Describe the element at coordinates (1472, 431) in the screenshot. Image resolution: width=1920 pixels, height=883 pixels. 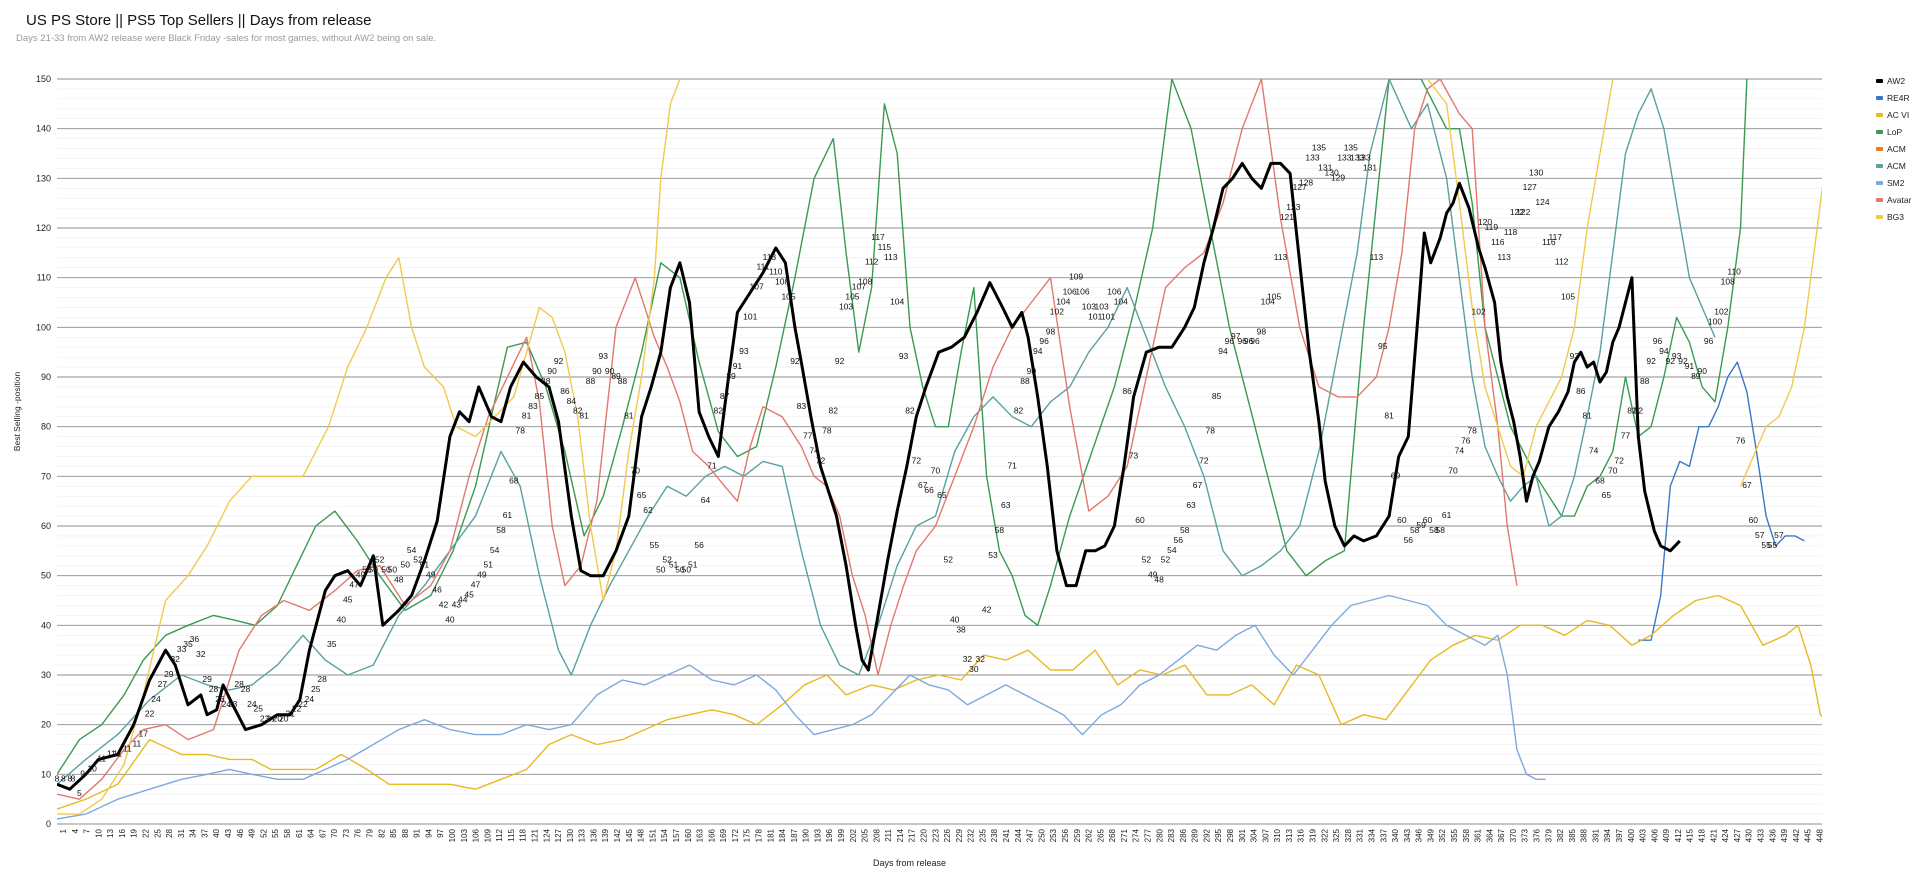
I see `aw2-data-label: 78` at that location.